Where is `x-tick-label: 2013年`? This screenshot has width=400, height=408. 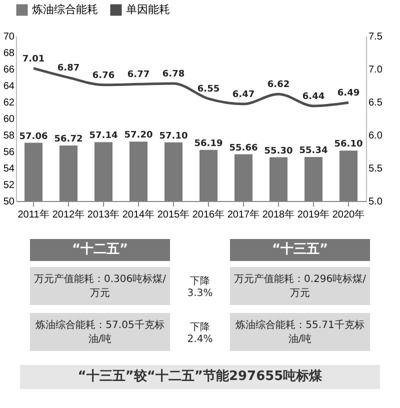 x-tick-label: 2013年 is located at coordinates (103, 214).